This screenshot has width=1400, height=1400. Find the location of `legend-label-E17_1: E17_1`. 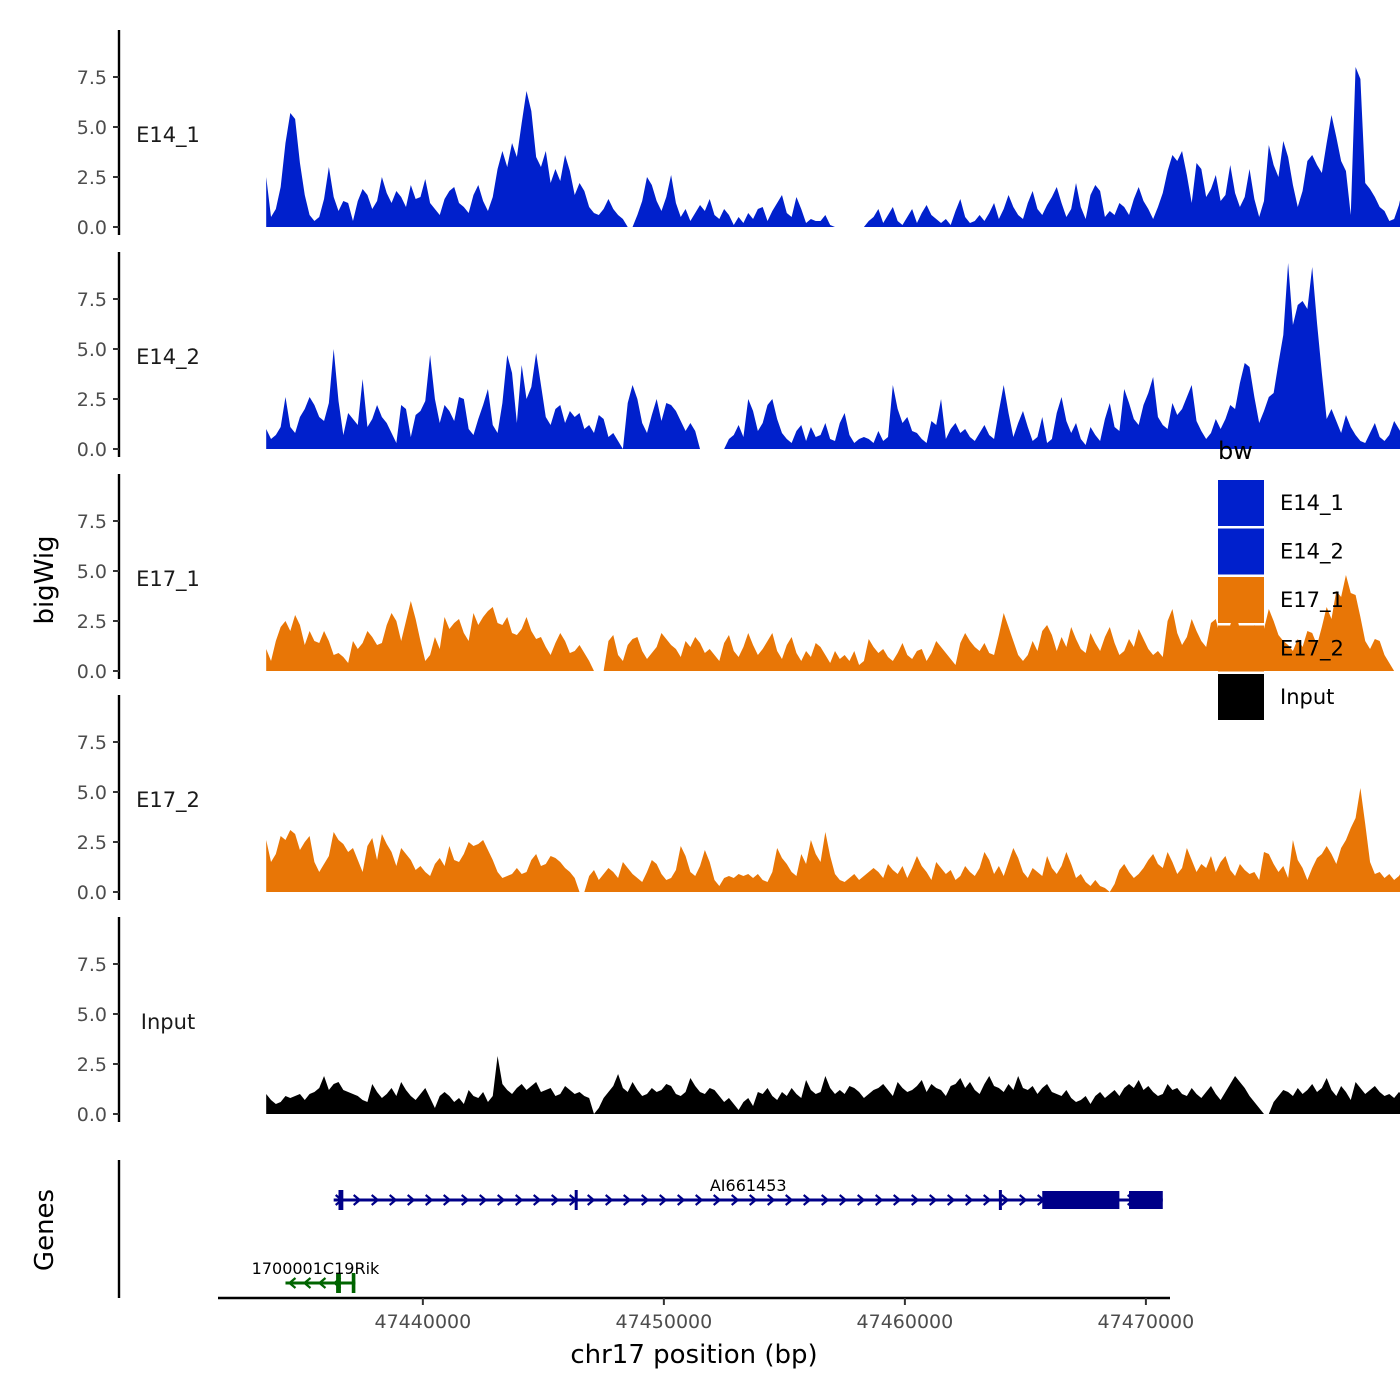

legend-label-E17_1: E17_1 is located at coordinates (1312, 600).